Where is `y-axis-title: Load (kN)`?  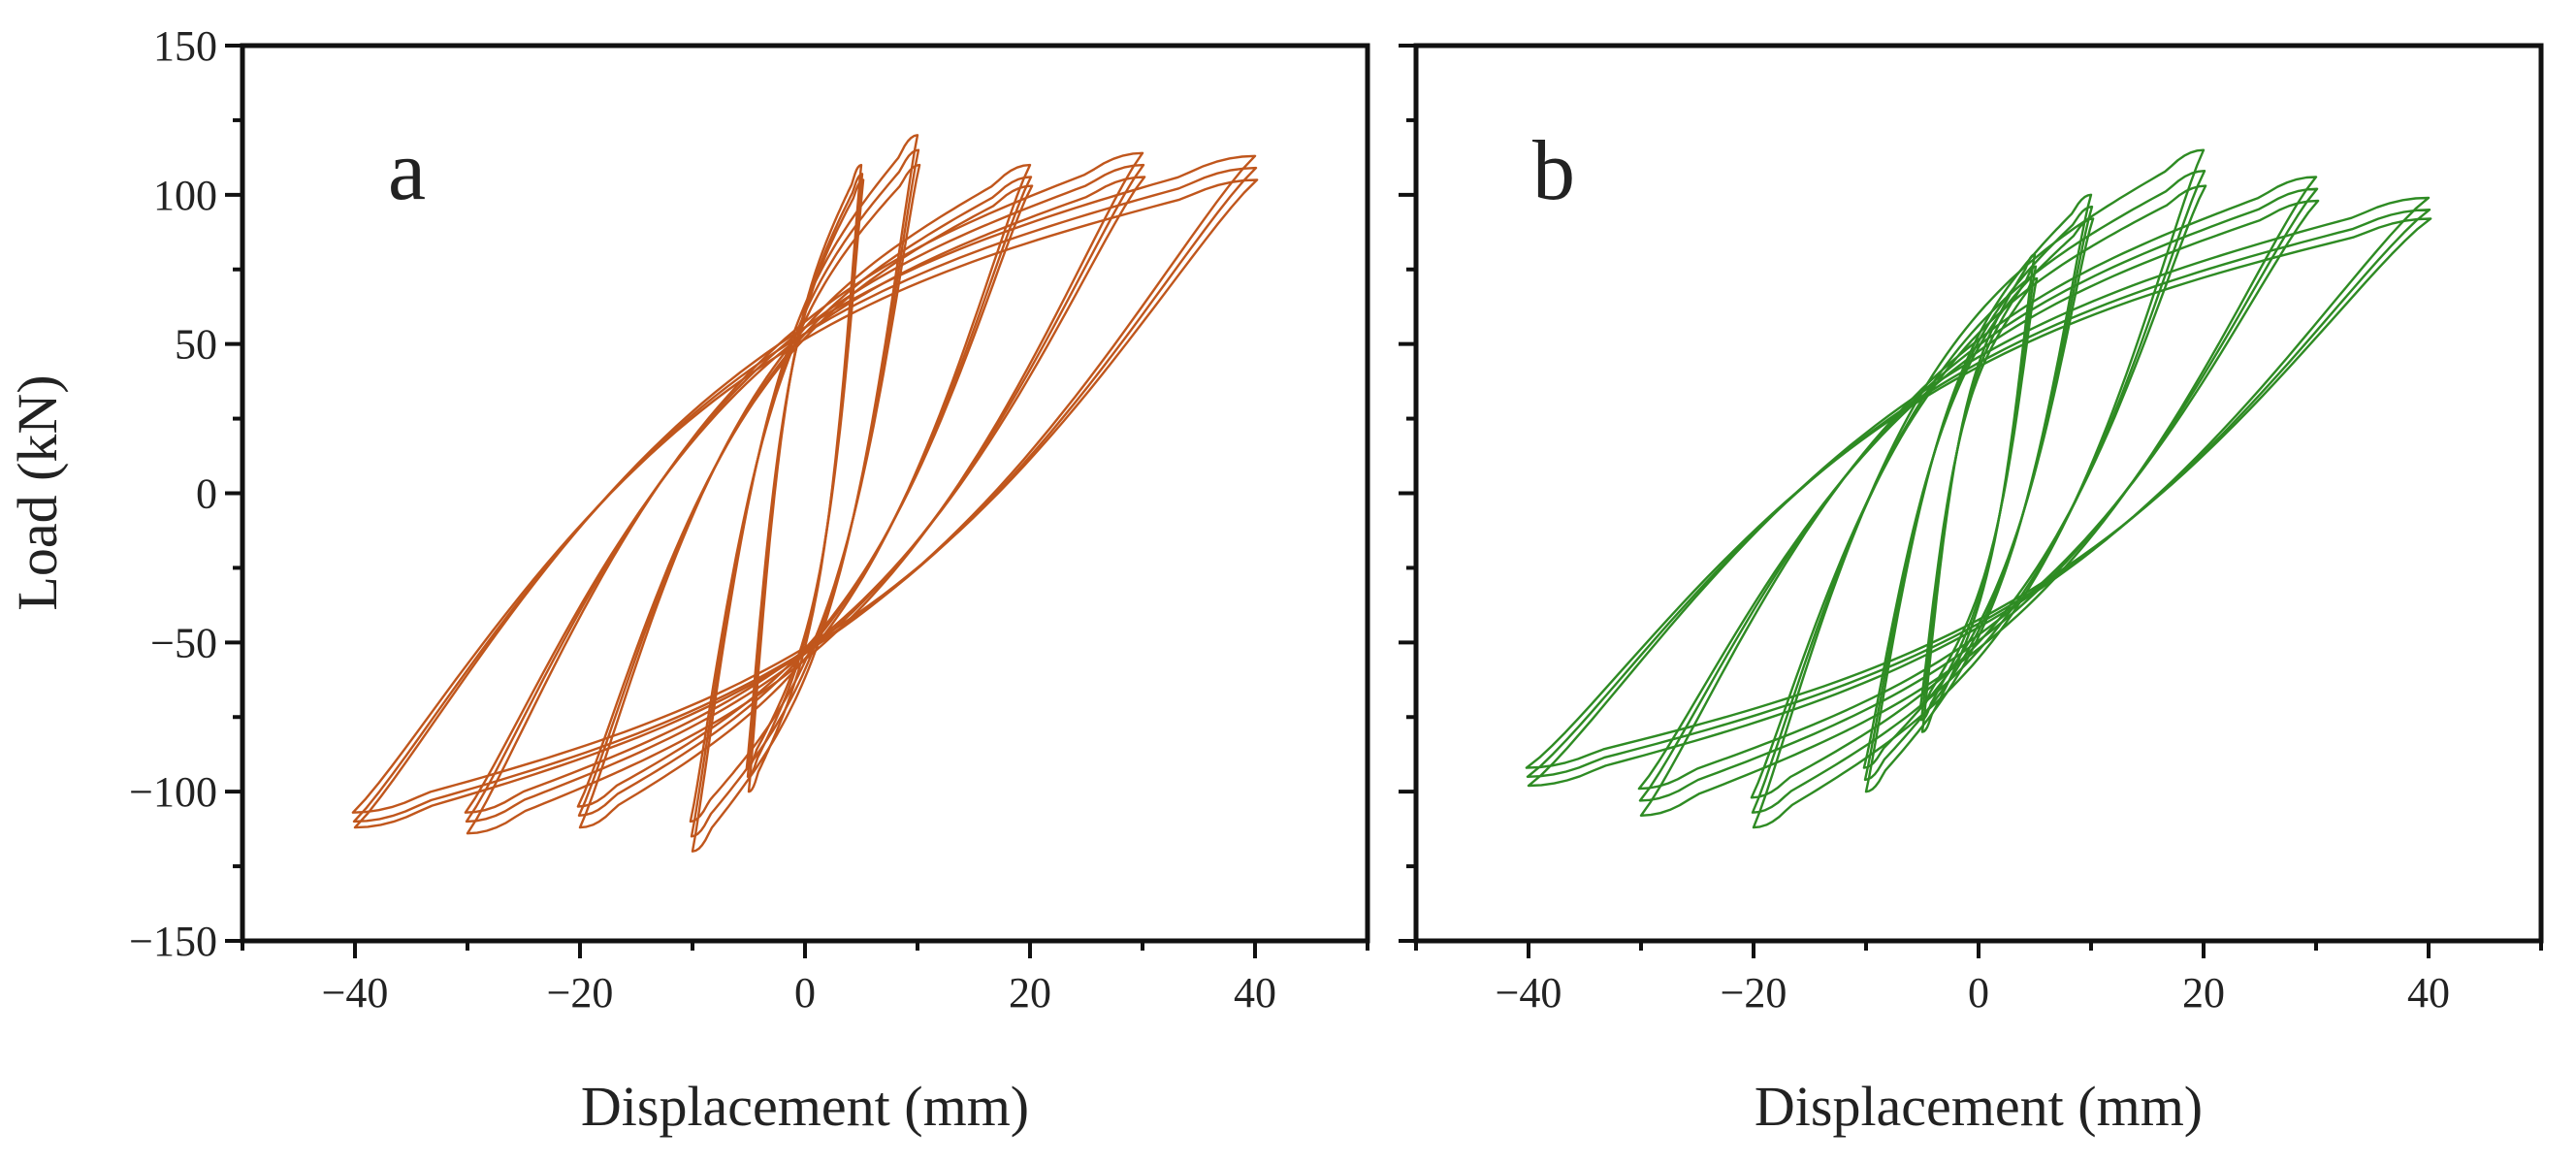 y-axis-title: Load (kN) is located at coordinates (37, 492).